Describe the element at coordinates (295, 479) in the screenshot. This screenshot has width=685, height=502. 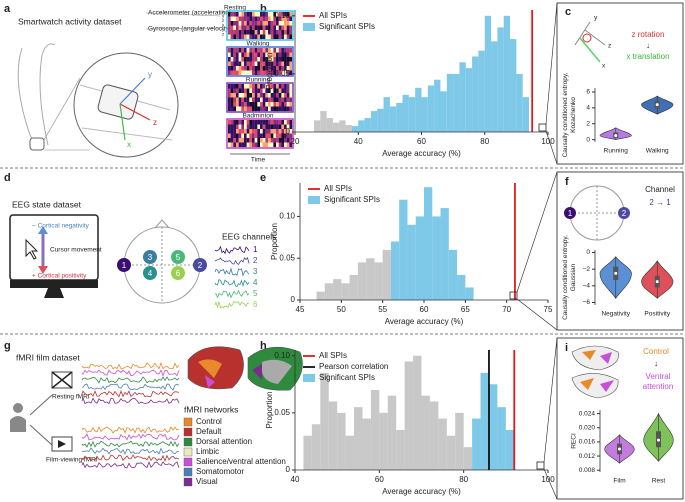
I see `x-tick-label: 40` at that location.